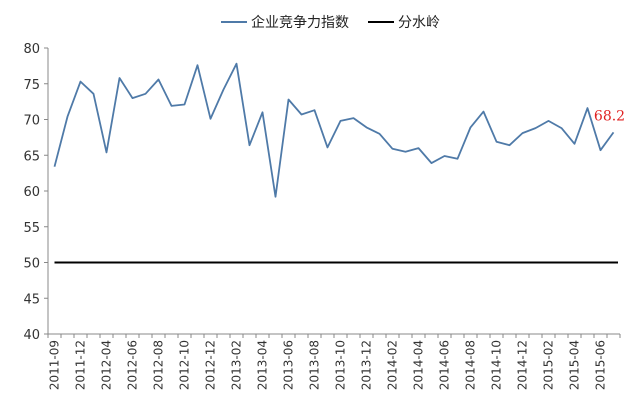  I want to click on x-tick-label: 2012-06, so click(133, 365).